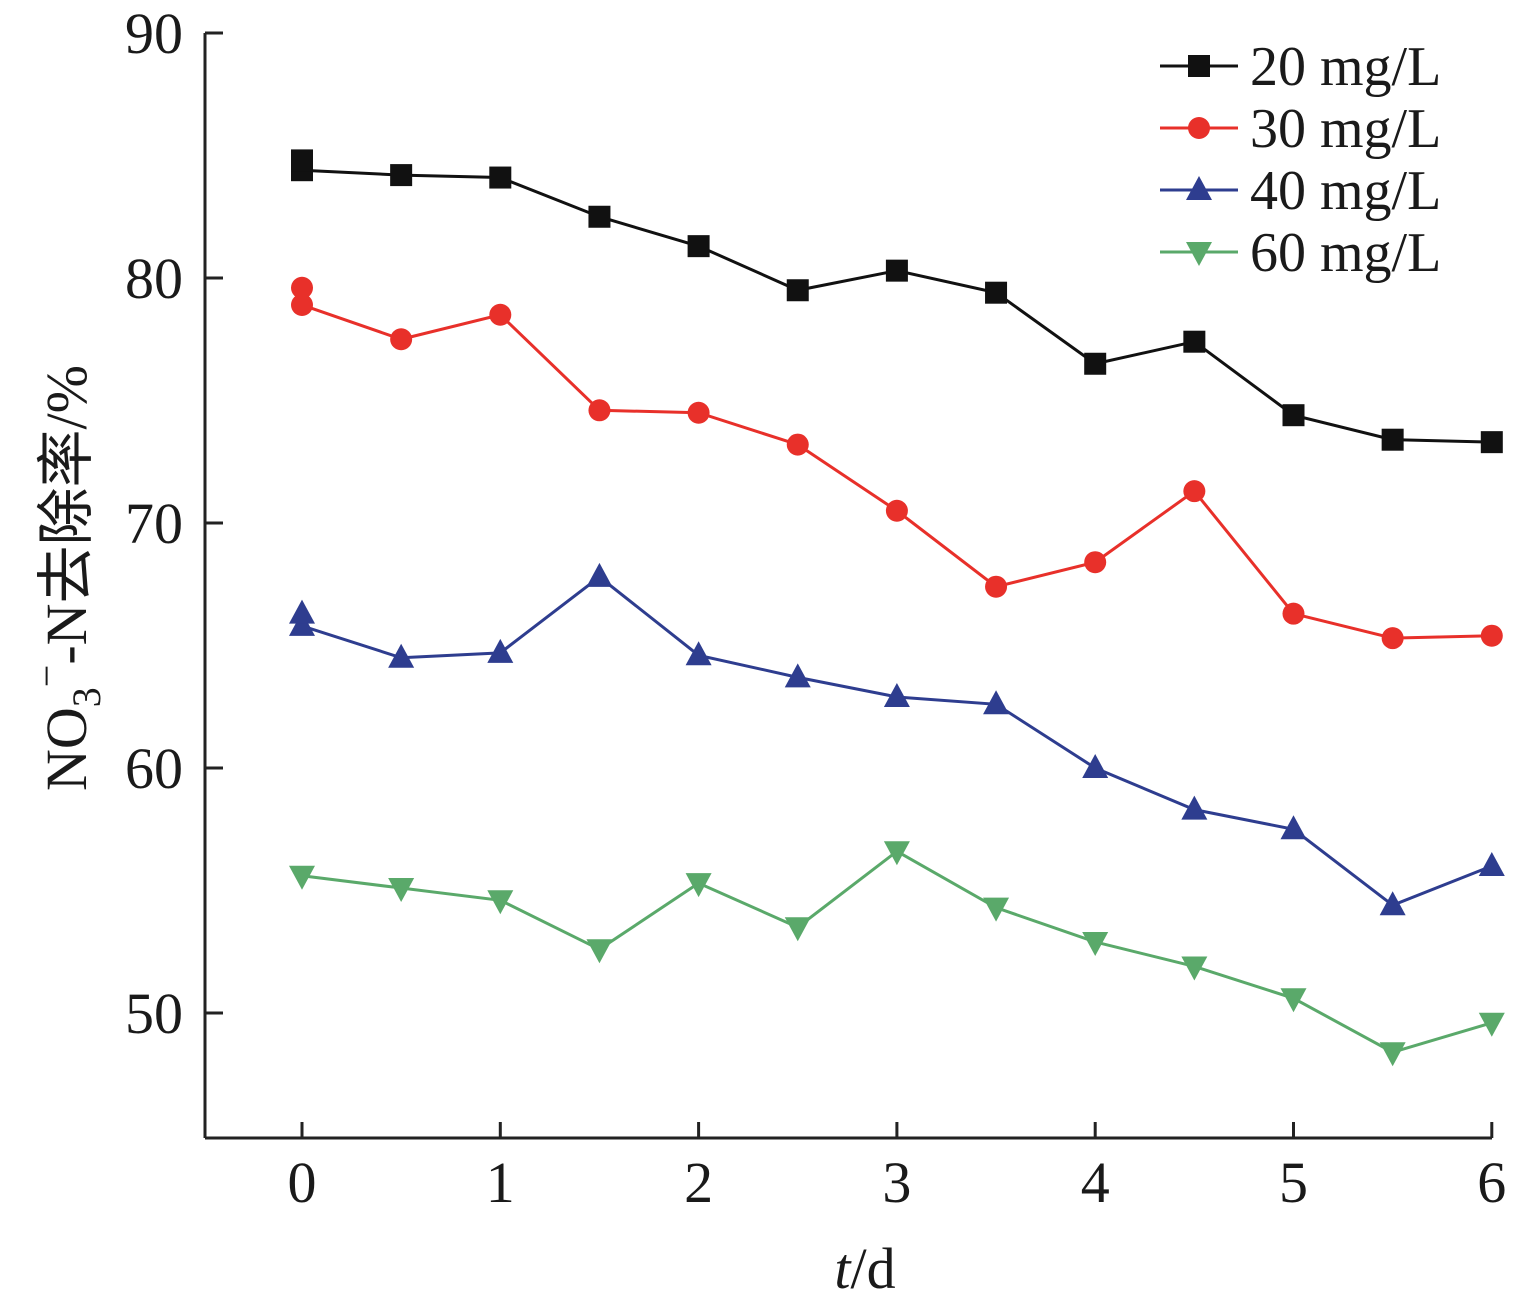  I want to click on y-tick-label: 90, so click(154, 33).